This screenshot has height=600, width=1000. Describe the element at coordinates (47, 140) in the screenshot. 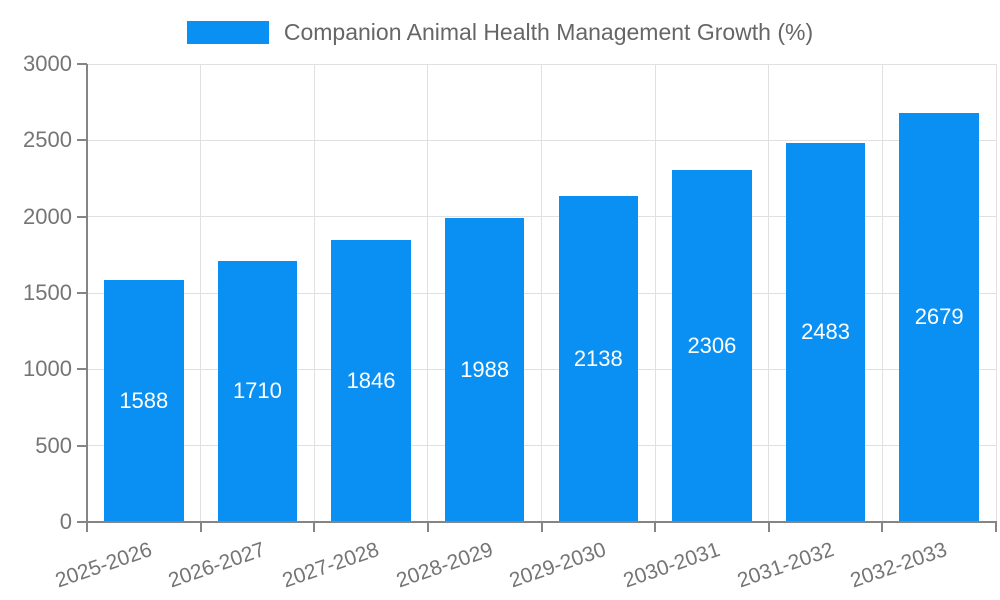

I see `y-tick-label: 2500` at that location.